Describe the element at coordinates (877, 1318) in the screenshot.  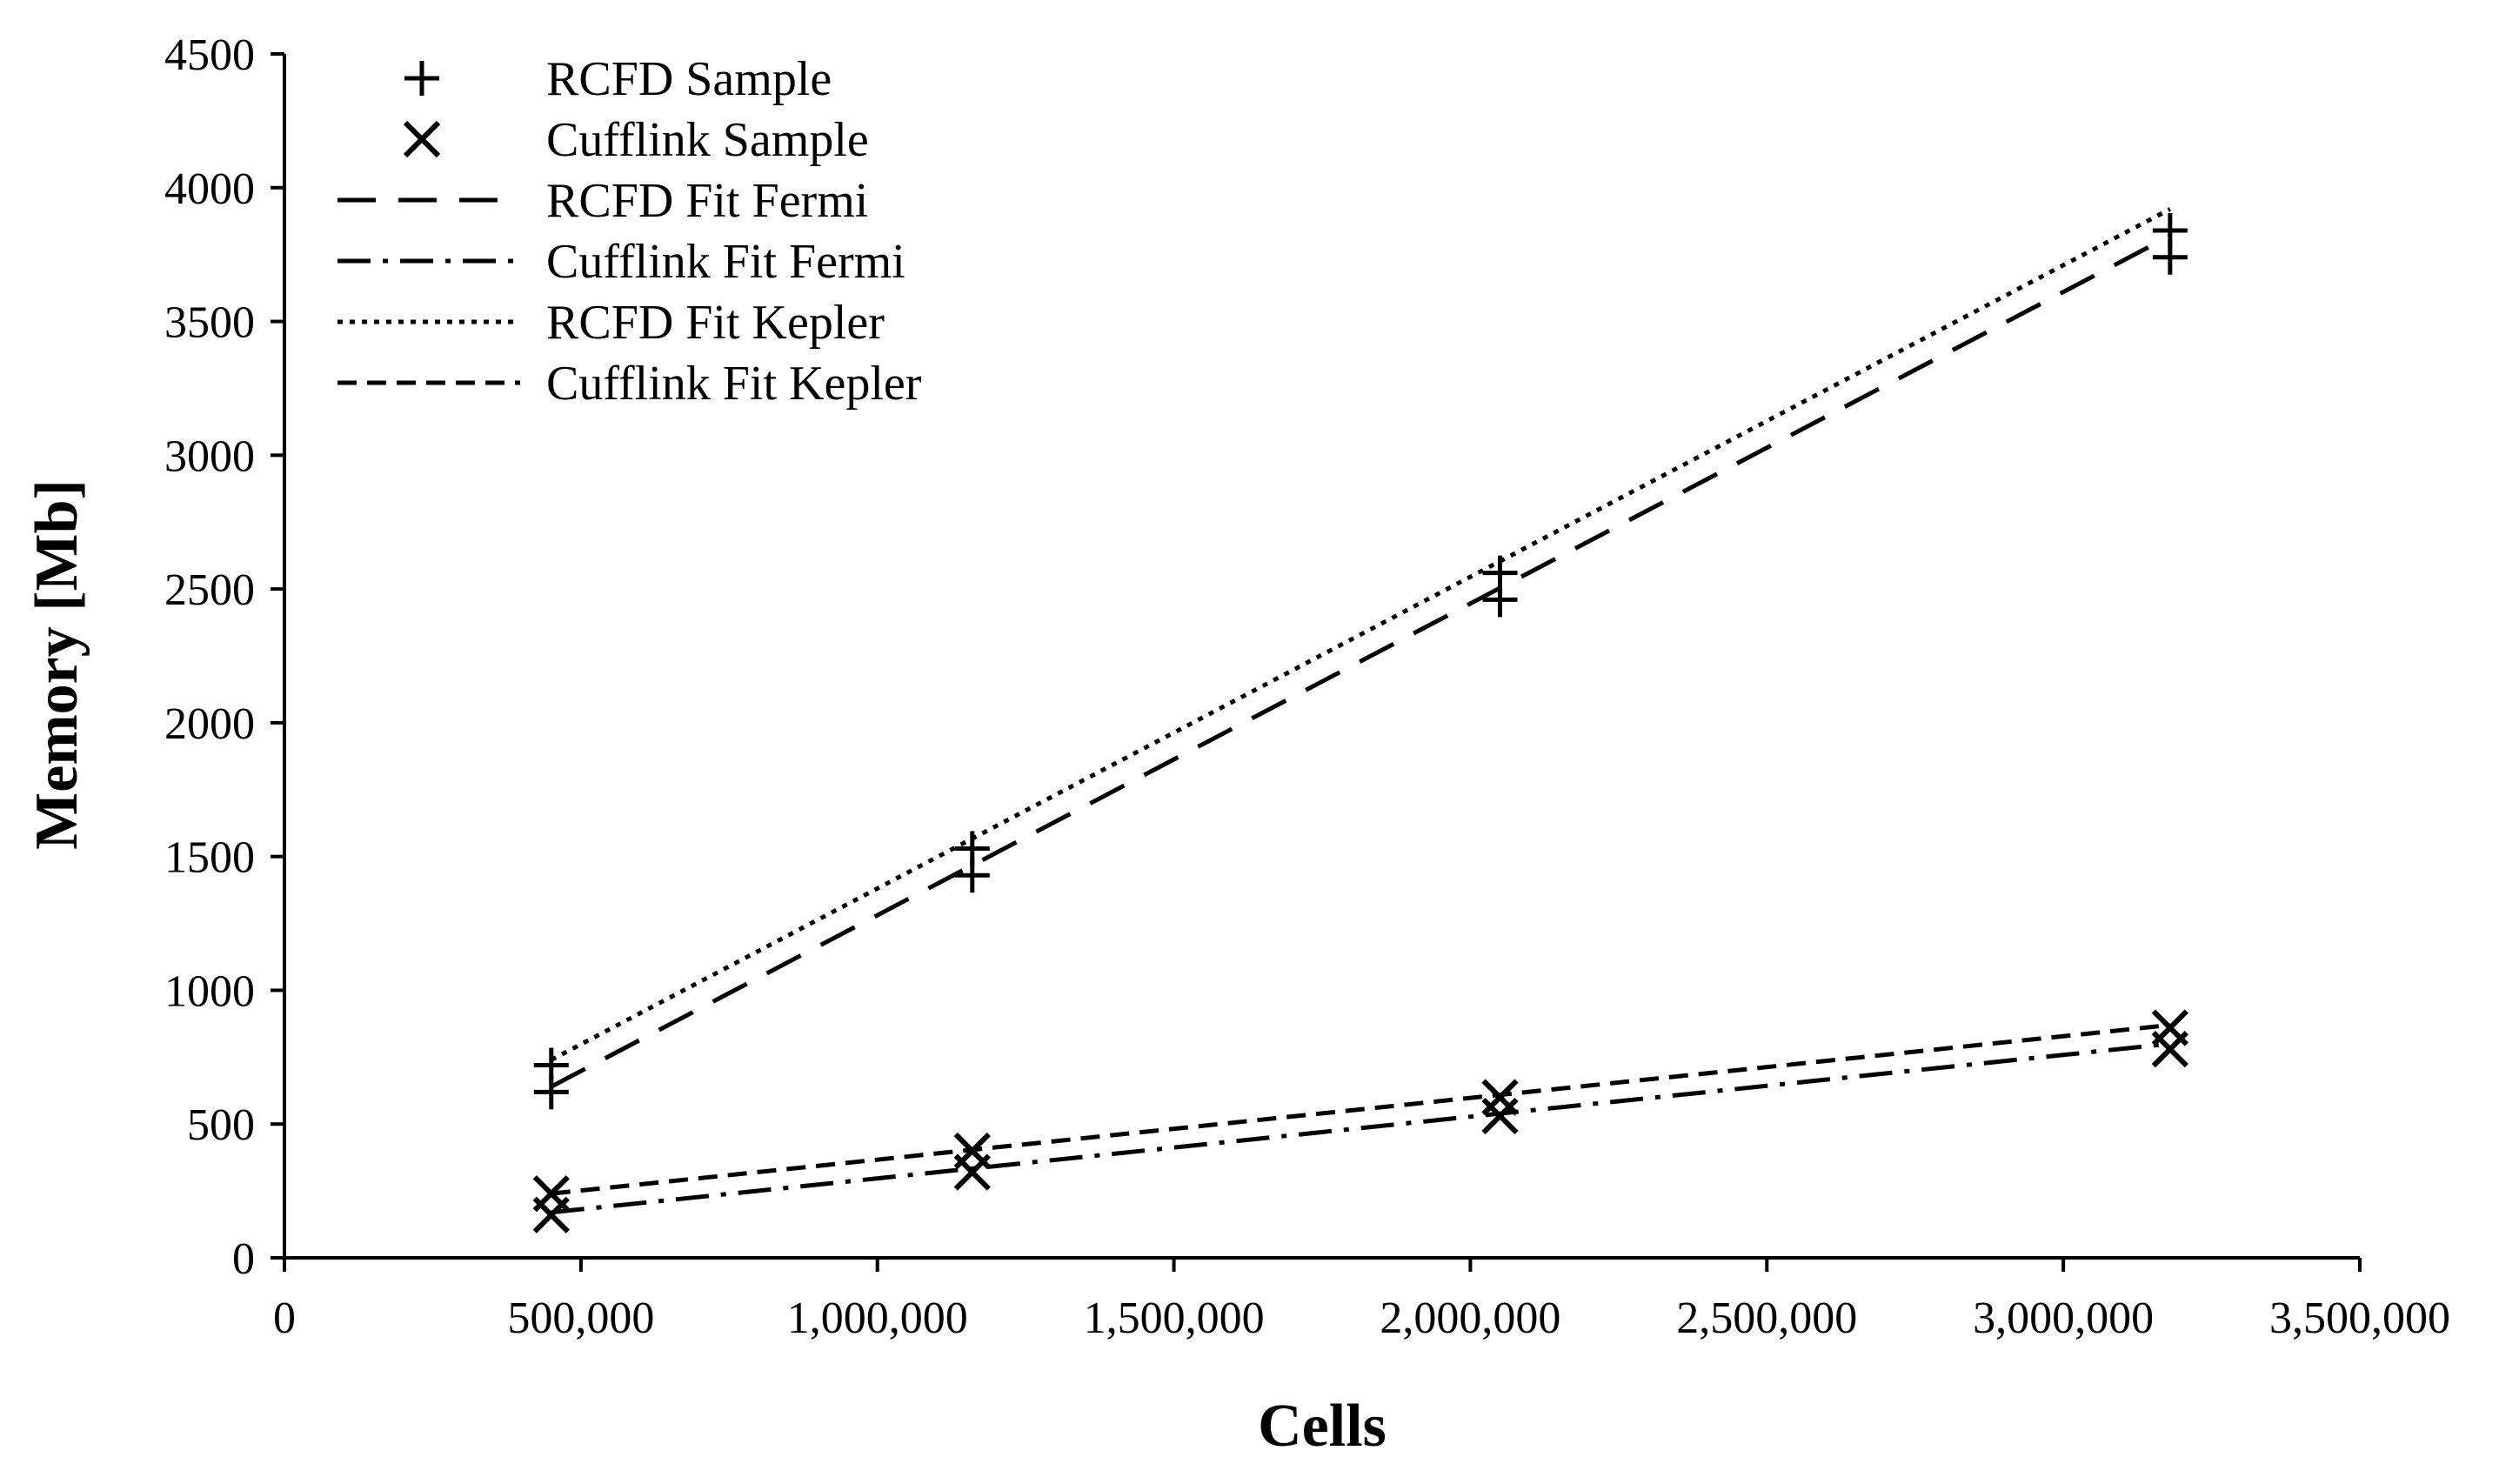
I see `x-tick-label: 1,000,000` at that location.